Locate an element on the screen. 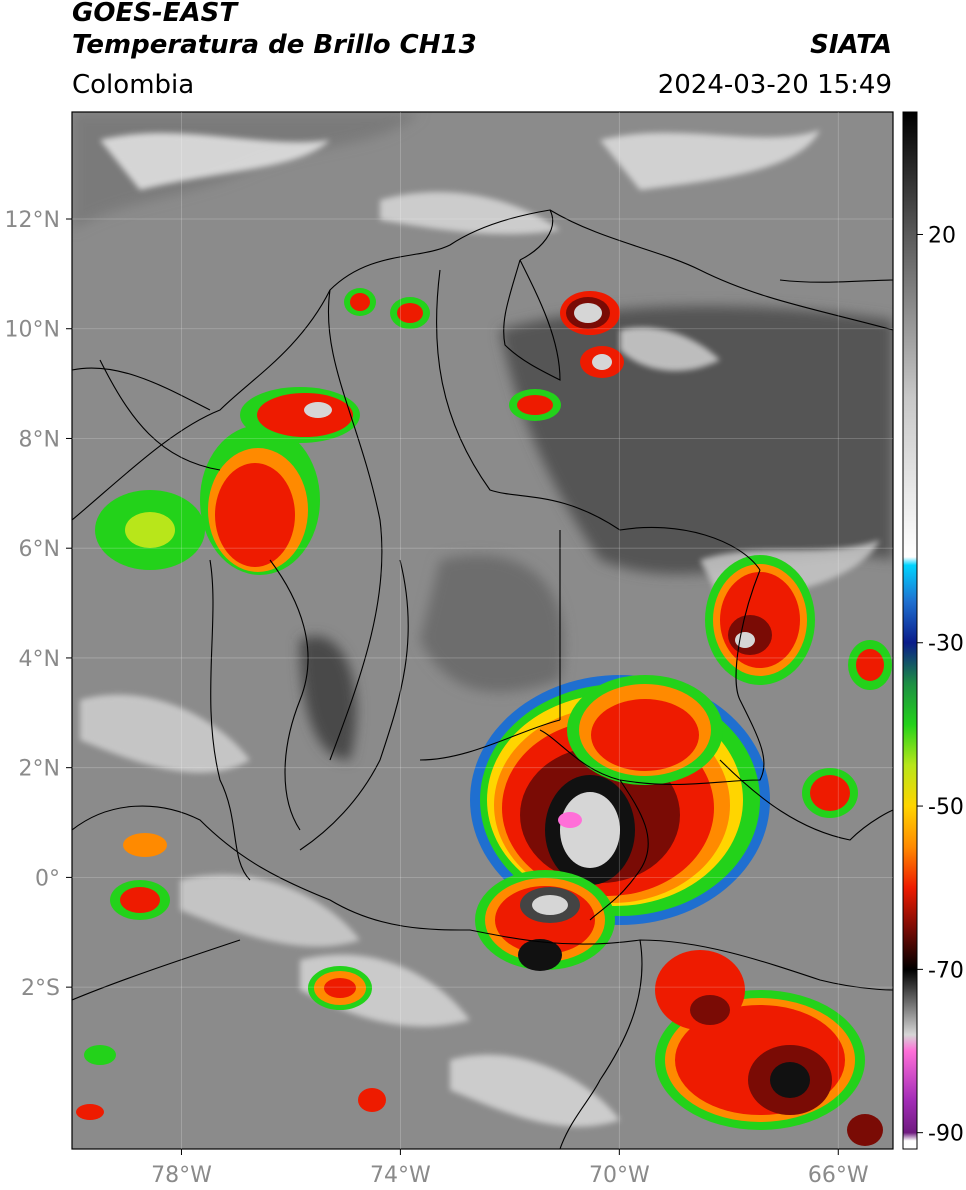 This screenshot has height=1190, width=966. lat-tick-label: 0° is located at coordinates (47, 878).